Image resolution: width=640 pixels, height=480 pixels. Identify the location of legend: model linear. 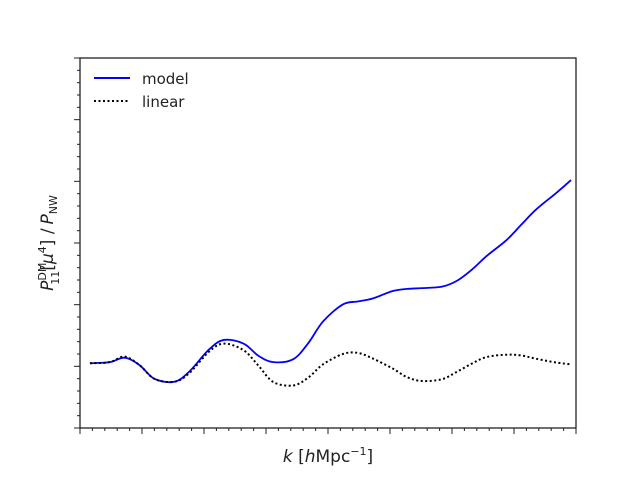
(141, 90).